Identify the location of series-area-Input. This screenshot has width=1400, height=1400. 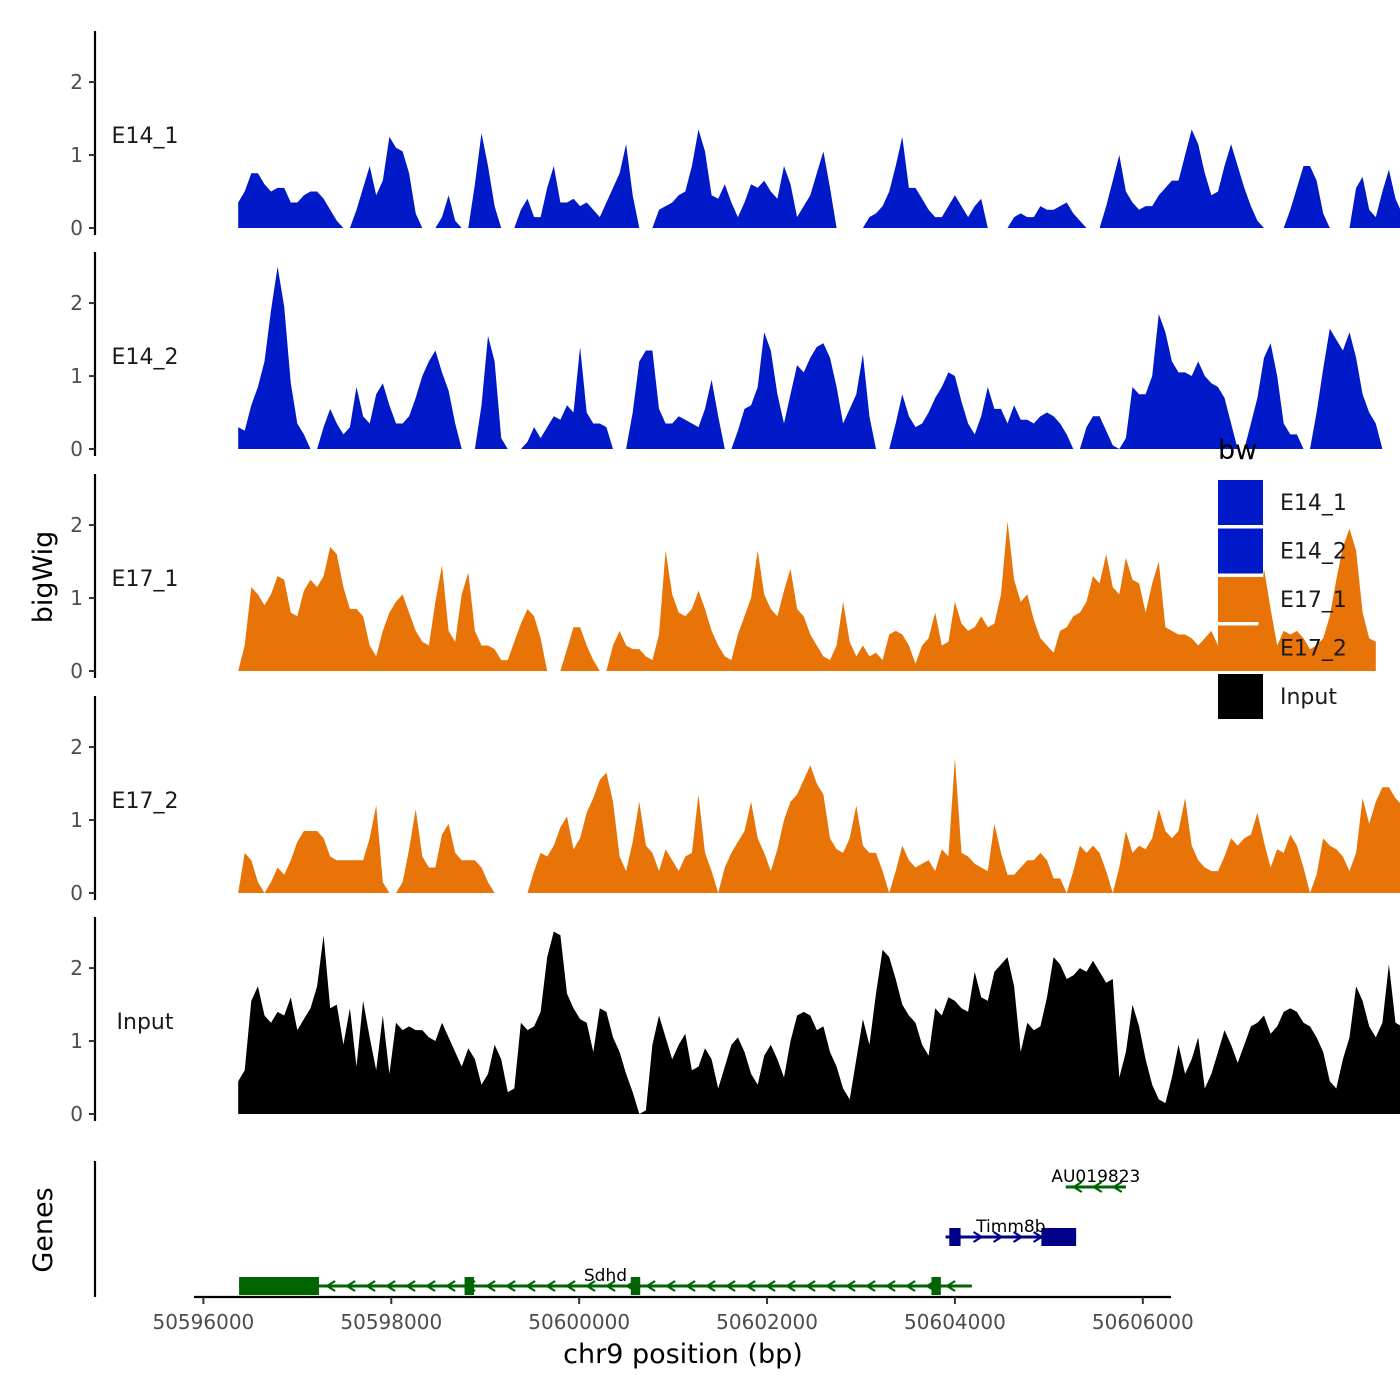
(819, 1022).